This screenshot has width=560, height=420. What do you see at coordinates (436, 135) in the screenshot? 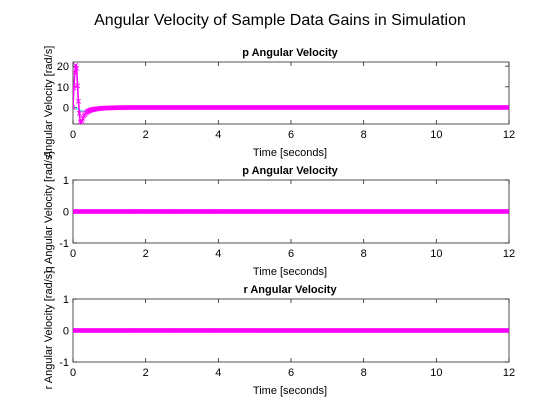
I see `subplot-1-xtick-label: 10` at bounding box center [436, 135].